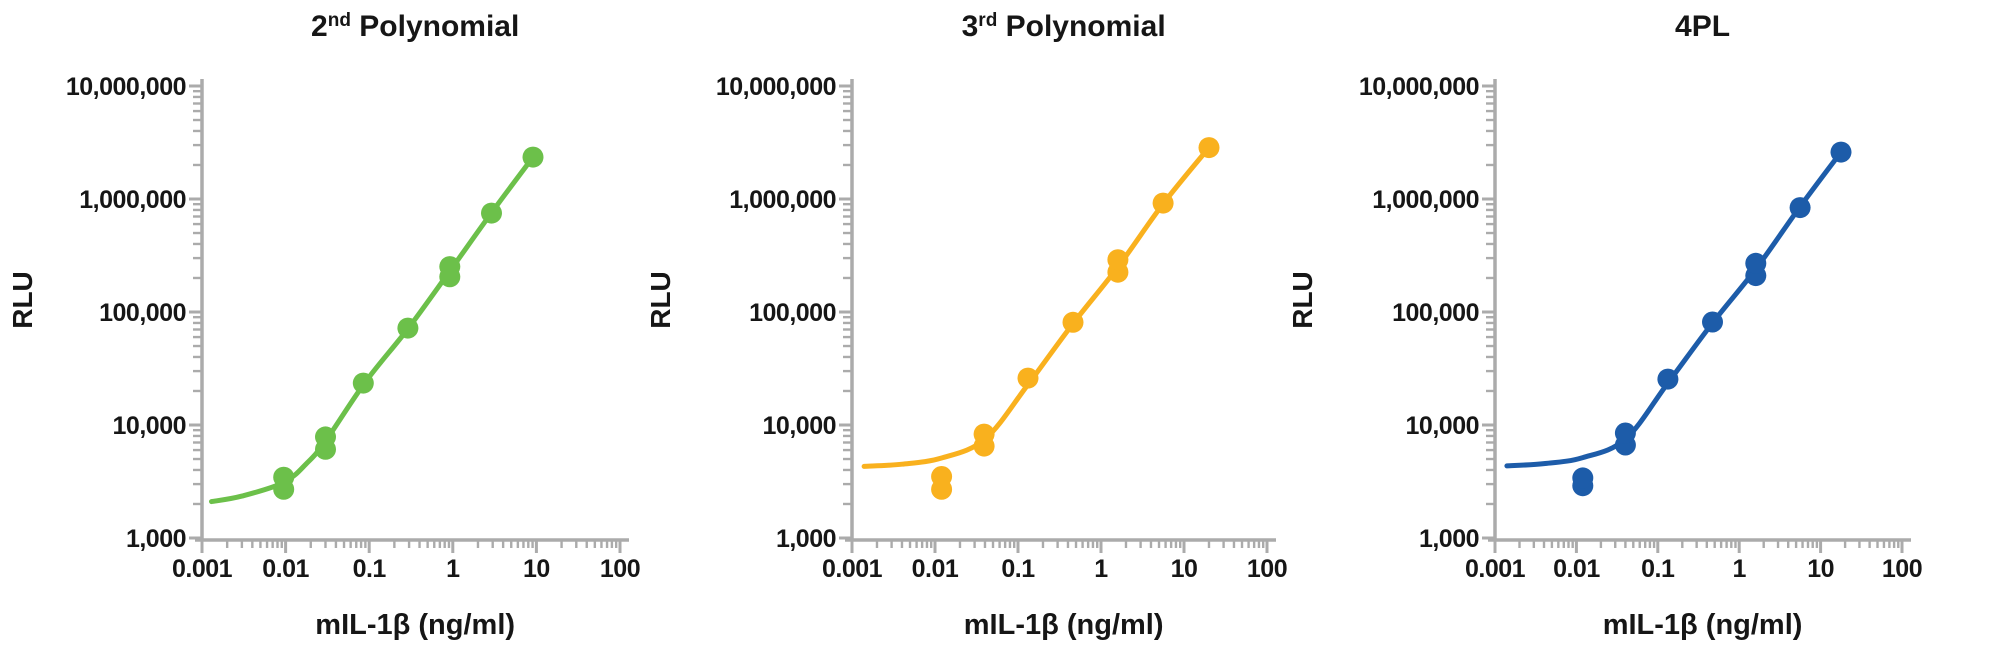 The width and height of the screenshot is (1997, 656). Describe the element at coordinates (415, 26) in the screenshot. I see `chart-title: 2nd Polynomial` at that location.